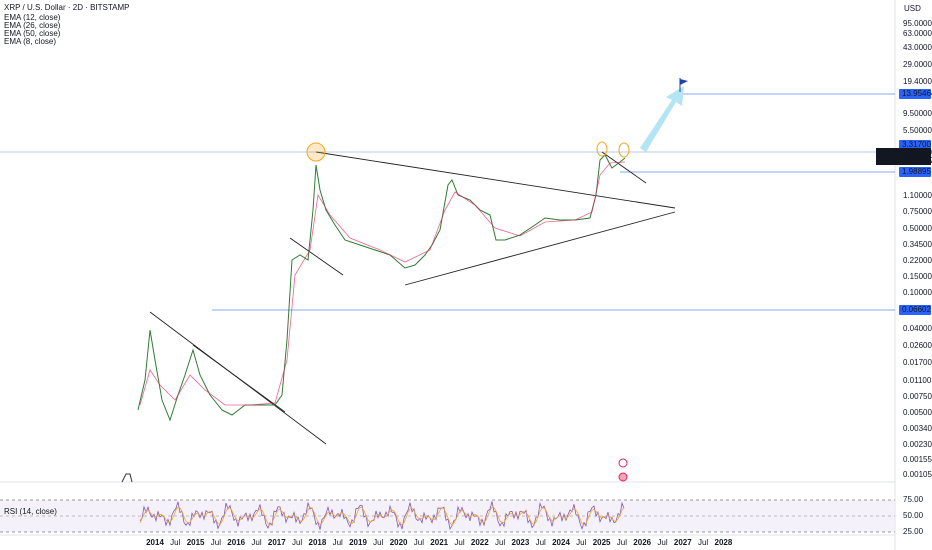 The image size is (932, 550). Describe the element at coordinates (917, 428) in the screenshot. I see `price-tick-label: 0.00340` at that location.